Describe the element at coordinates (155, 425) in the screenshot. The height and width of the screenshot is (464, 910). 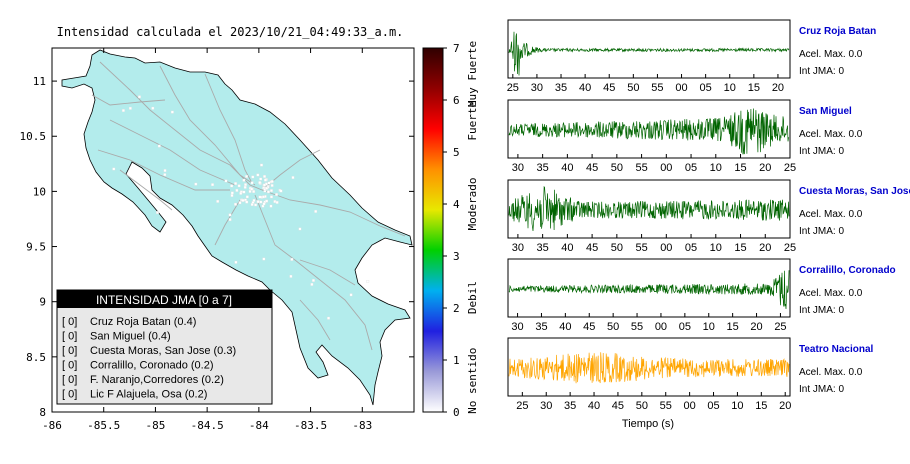
I see `map-x-tick-label: -85` at that location.